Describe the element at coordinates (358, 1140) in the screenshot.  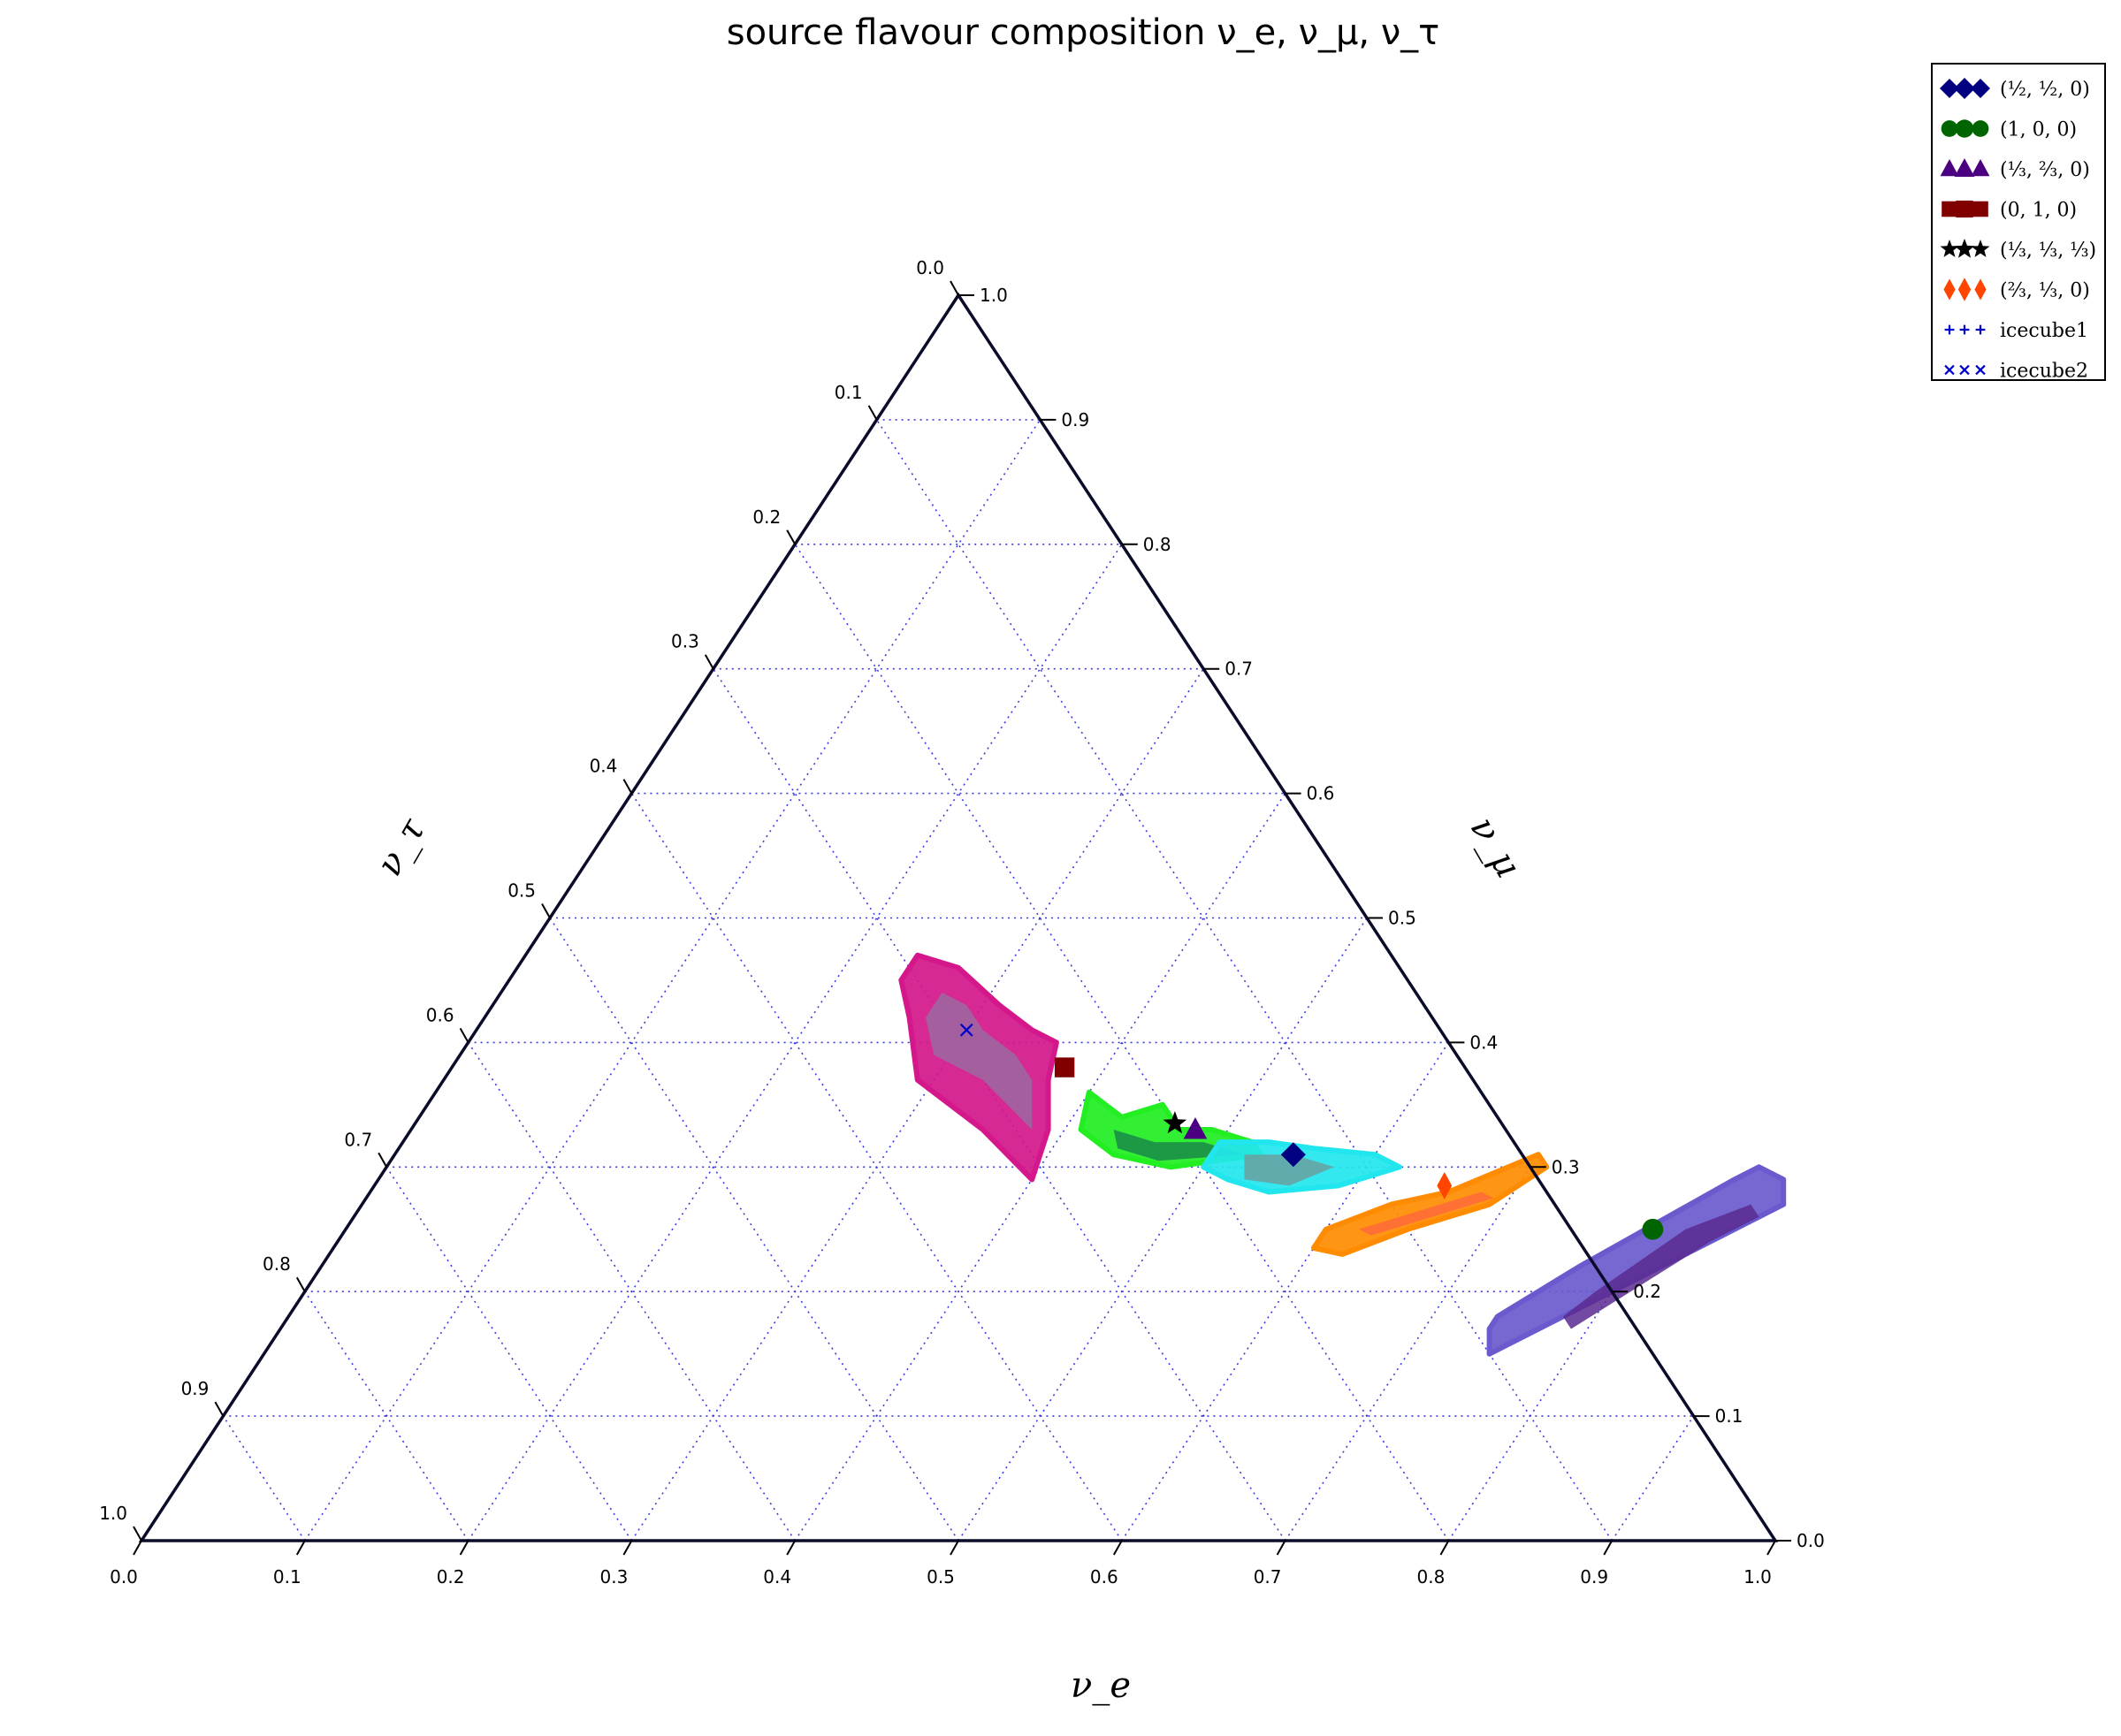
I see `tick-label-left: 0.7` at that location.